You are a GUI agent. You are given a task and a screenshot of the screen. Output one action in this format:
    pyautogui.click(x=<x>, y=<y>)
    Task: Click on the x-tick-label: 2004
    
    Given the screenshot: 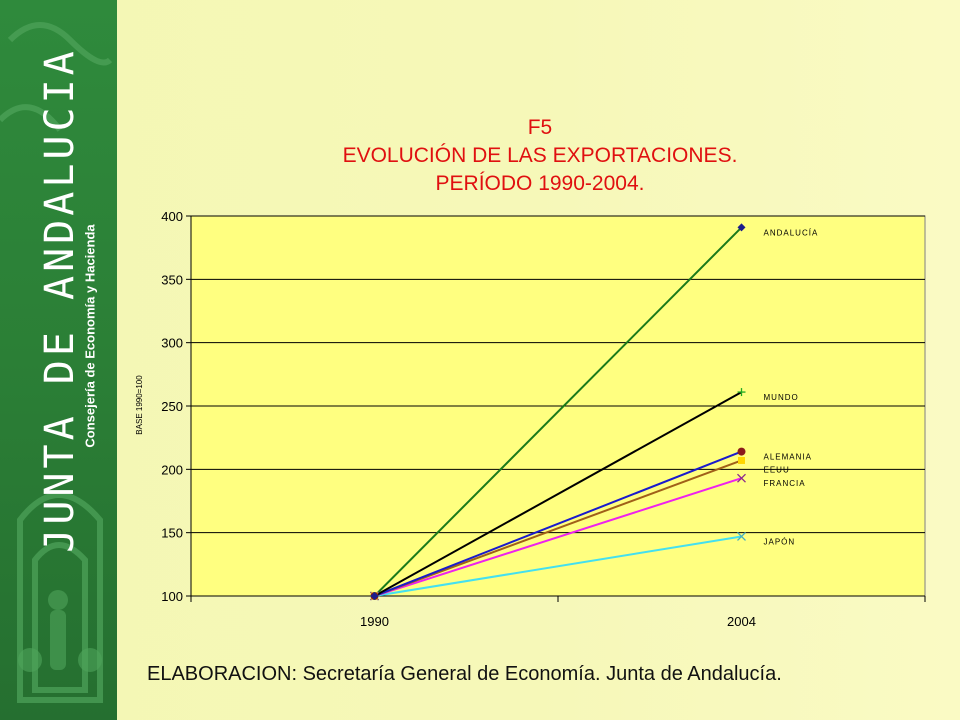 What is the action you would take?
    pyautogui.click(x=741, y=621)
    